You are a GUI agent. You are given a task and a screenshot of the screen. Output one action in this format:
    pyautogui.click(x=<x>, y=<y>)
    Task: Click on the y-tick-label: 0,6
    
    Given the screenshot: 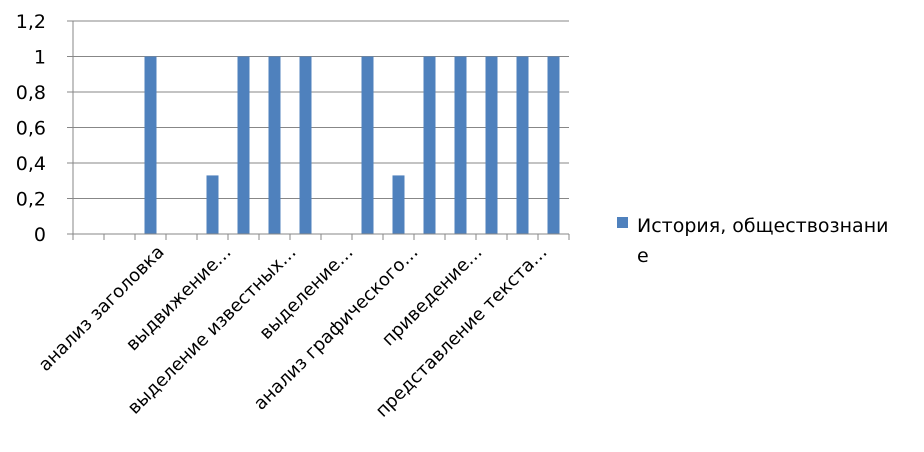 What is the action you would take?
    pyautogui.click(x=31, y=129)
    